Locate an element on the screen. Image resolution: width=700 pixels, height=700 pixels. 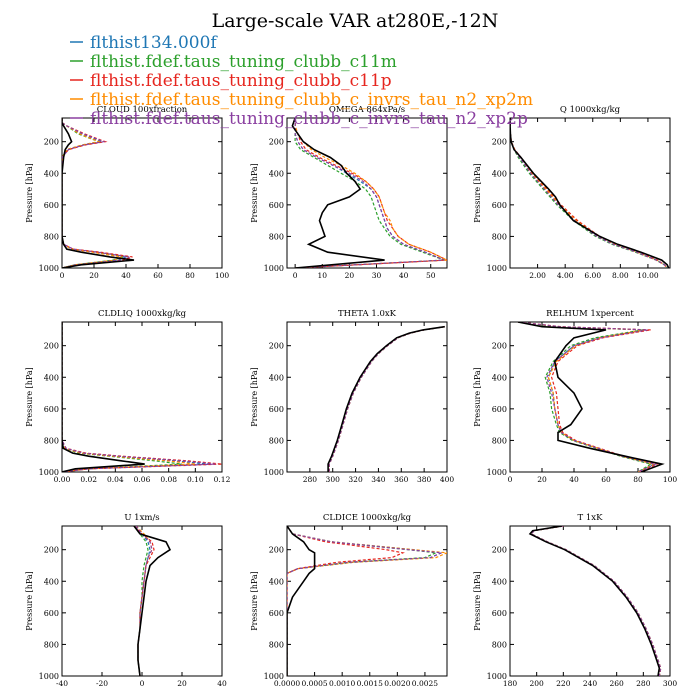
x-tick-label: 0.0025 is located at coordinates (425, 683).